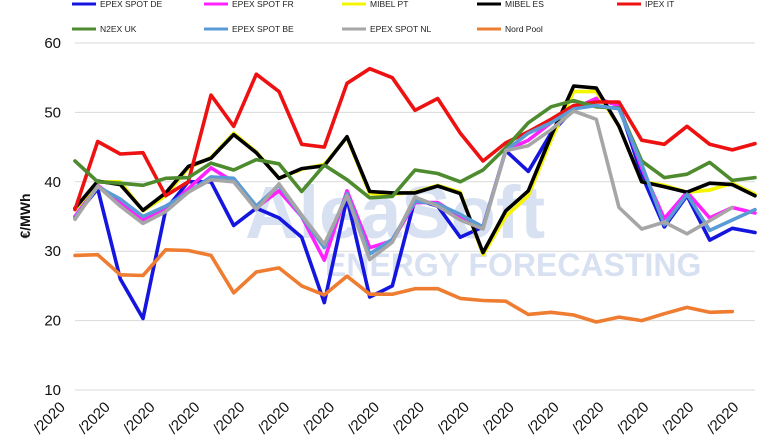 The width and height of the screenshot is (780, 440). Describe the element at coordinates (263, 4) in the screenshot. I see `legend-label: EPEX SPOT FR` at that location.